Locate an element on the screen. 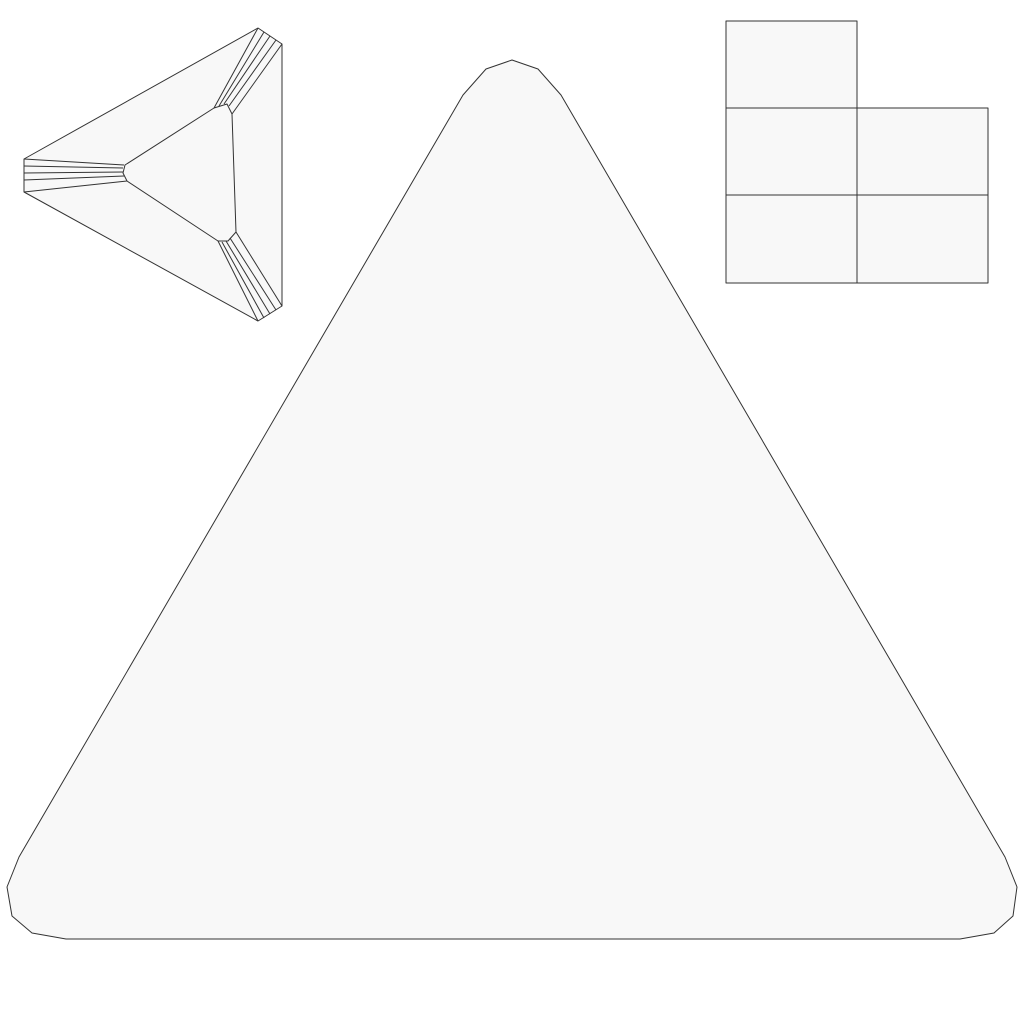 The image size is (1024, 1024). side-view-cell-middle-left is located at coordinates (791, 151).